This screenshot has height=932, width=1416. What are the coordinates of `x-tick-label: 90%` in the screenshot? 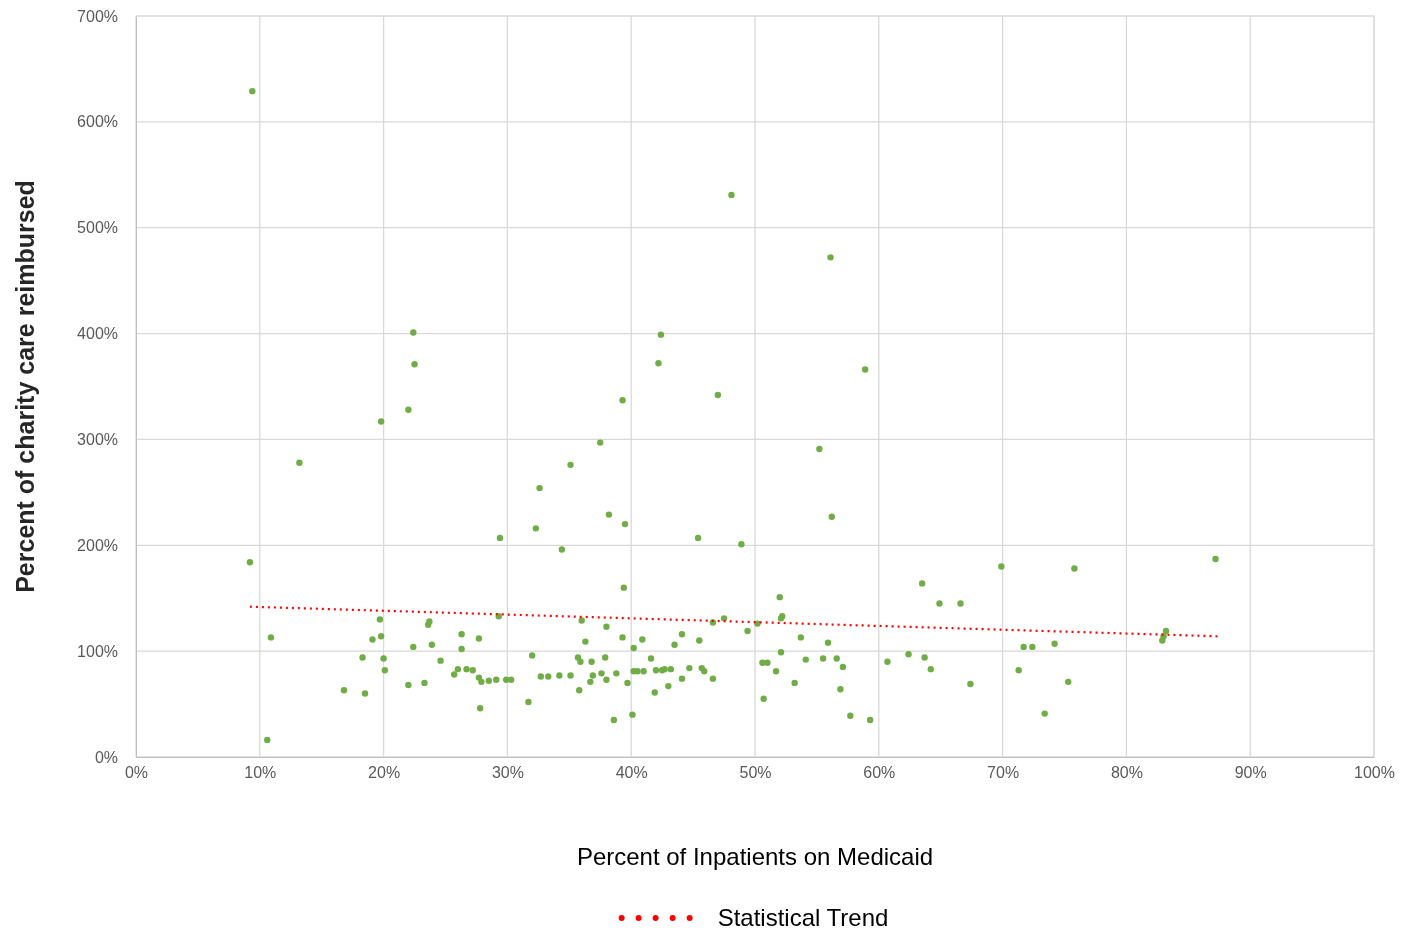 It's located at (1250, 773).